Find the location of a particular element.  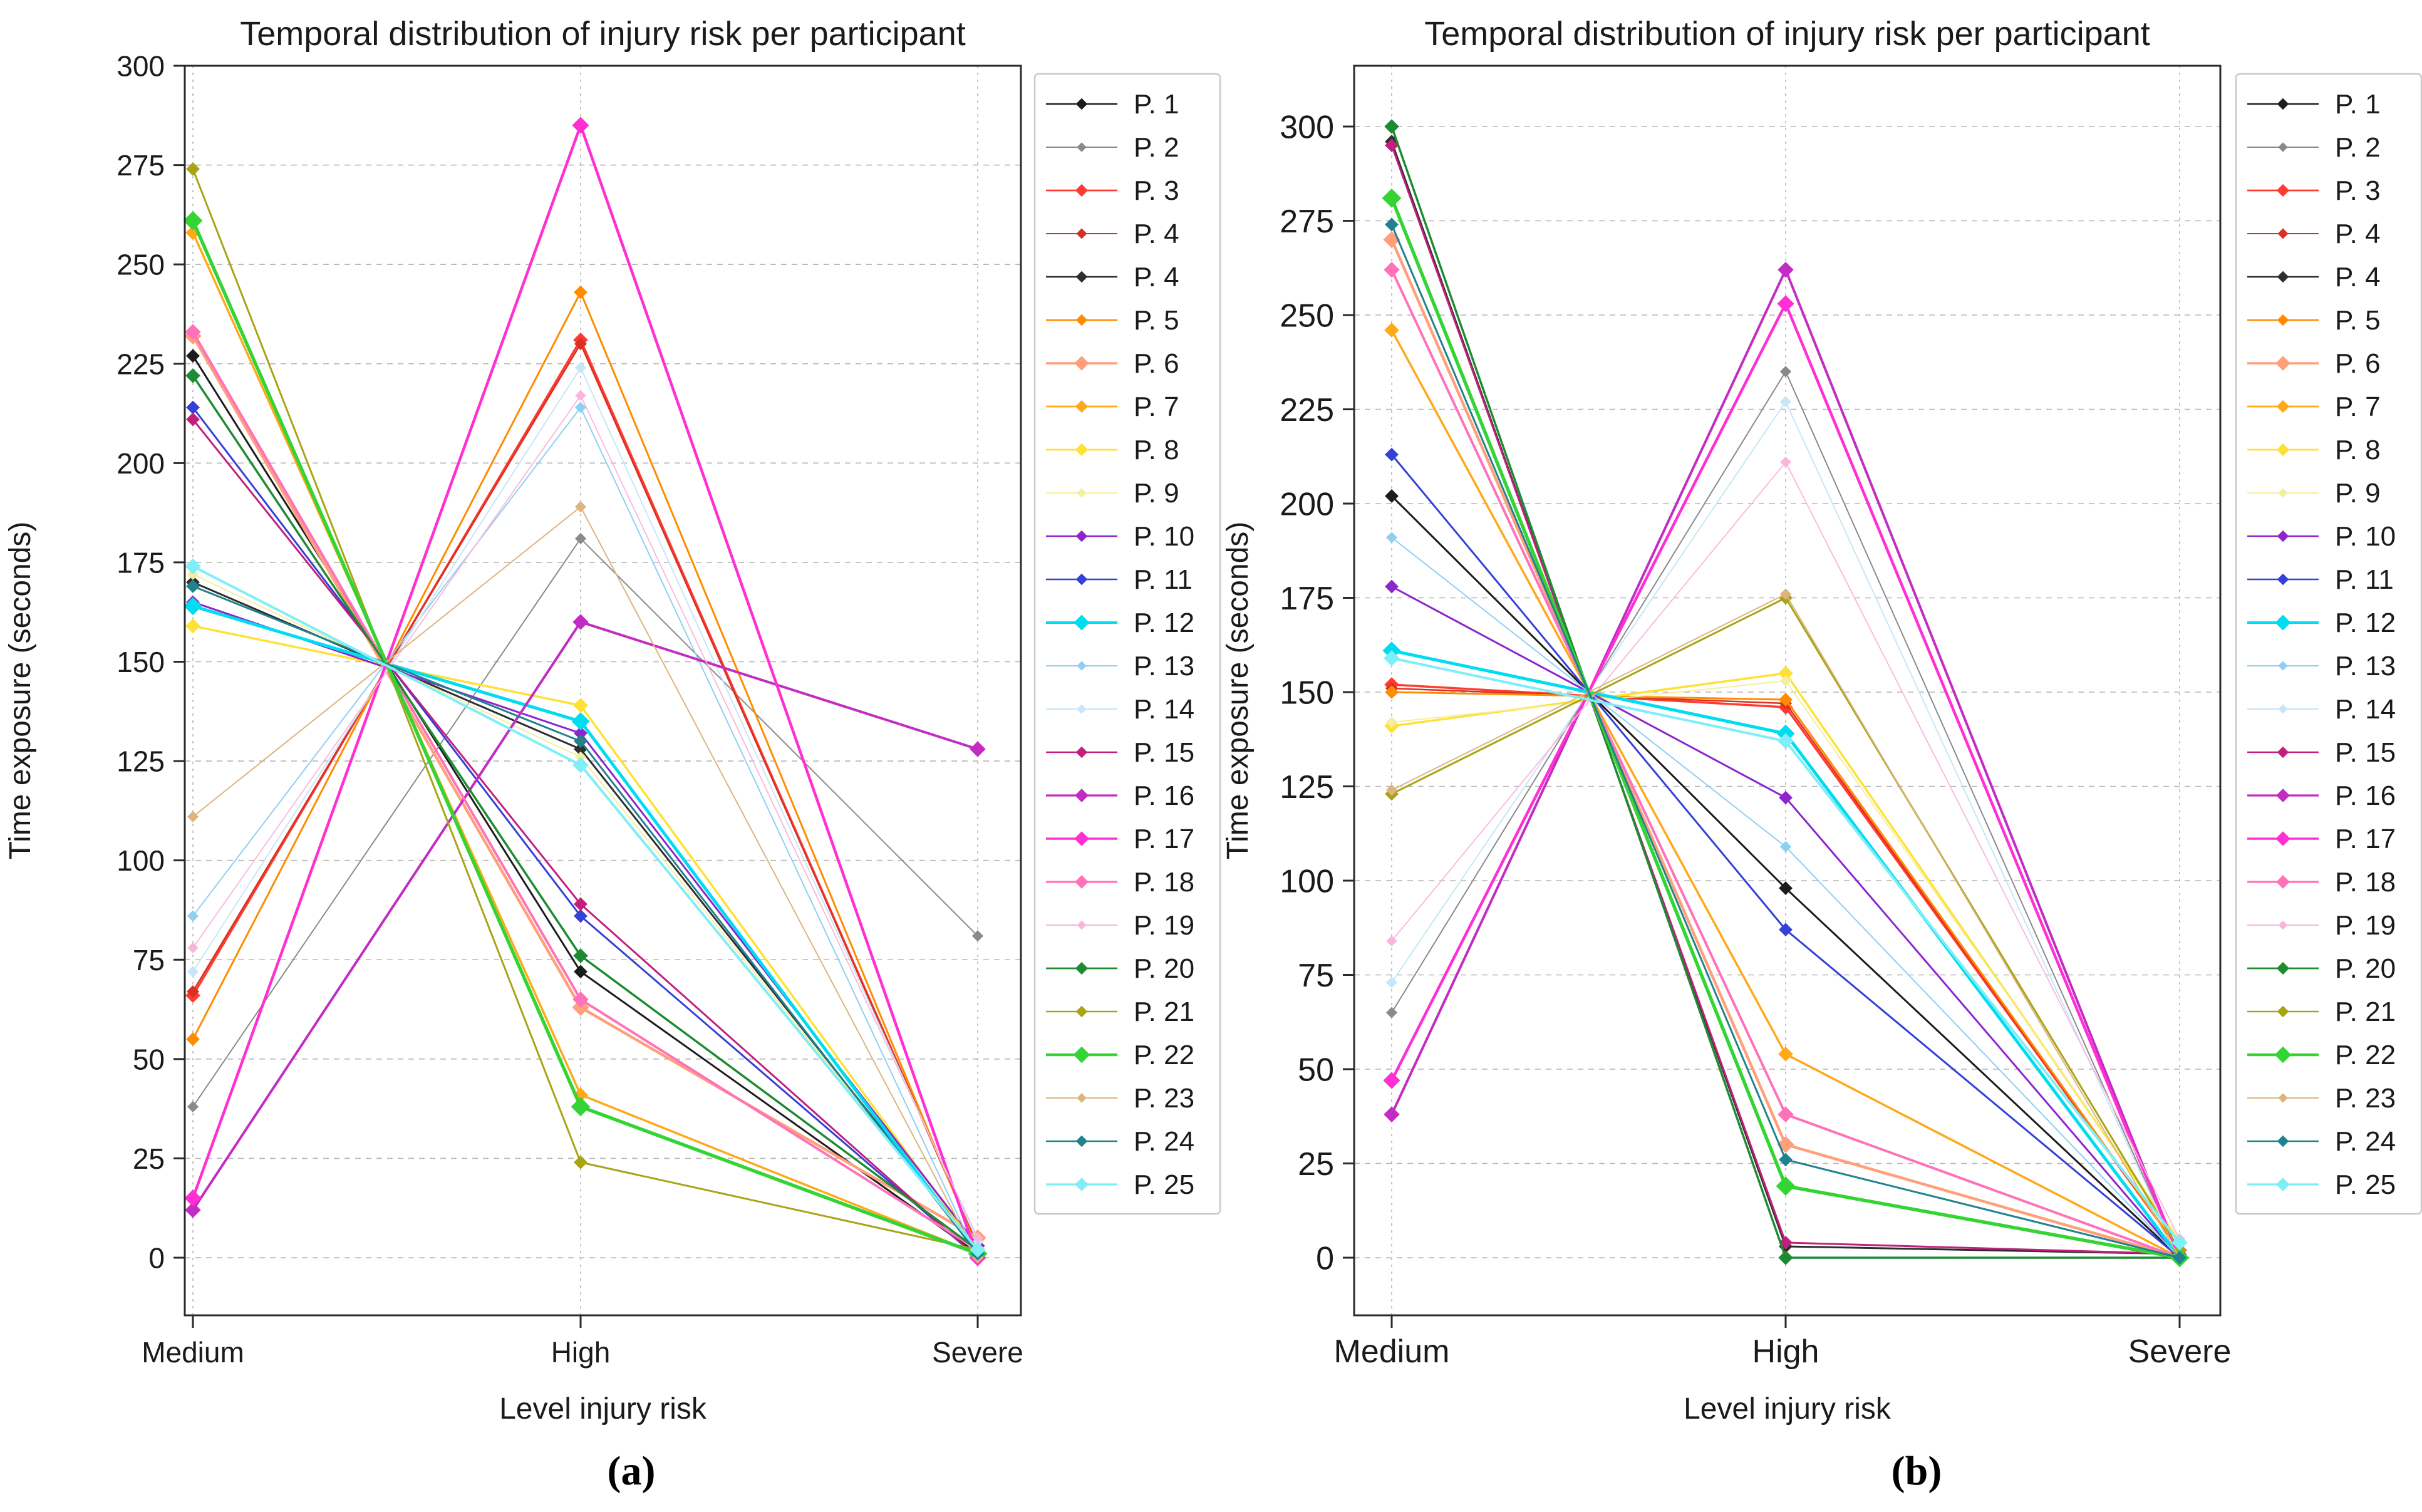

legend-item-b-23: P. 22 is located at coordinates (2321, 1055).